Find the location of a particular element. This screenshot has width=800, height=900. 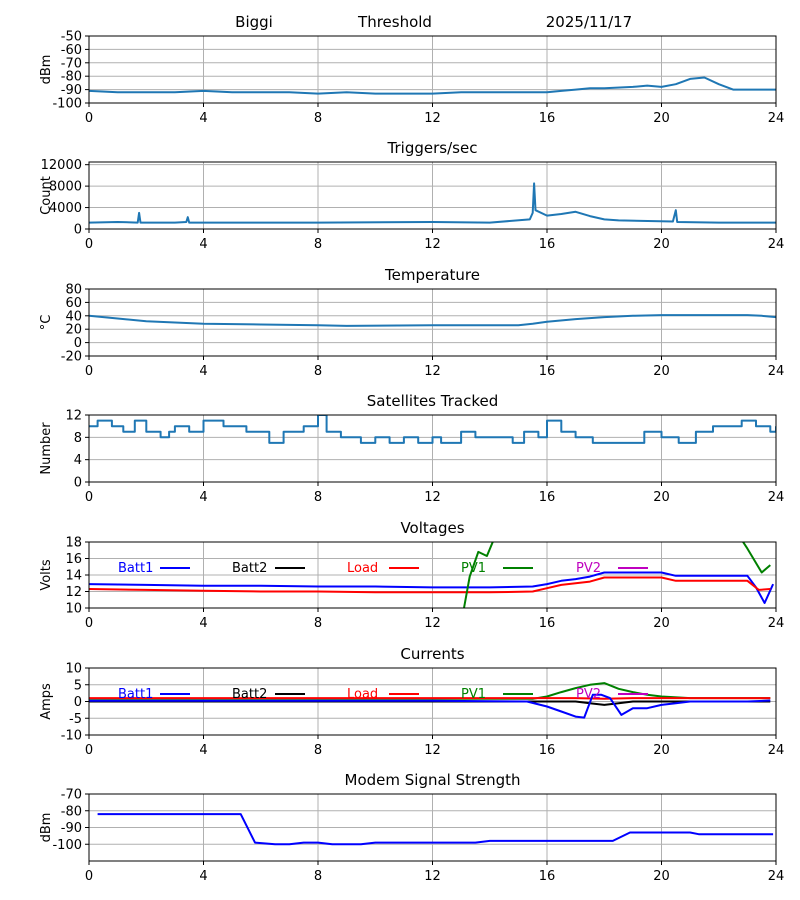

series-line-modem is located at coordinates (435, 829).